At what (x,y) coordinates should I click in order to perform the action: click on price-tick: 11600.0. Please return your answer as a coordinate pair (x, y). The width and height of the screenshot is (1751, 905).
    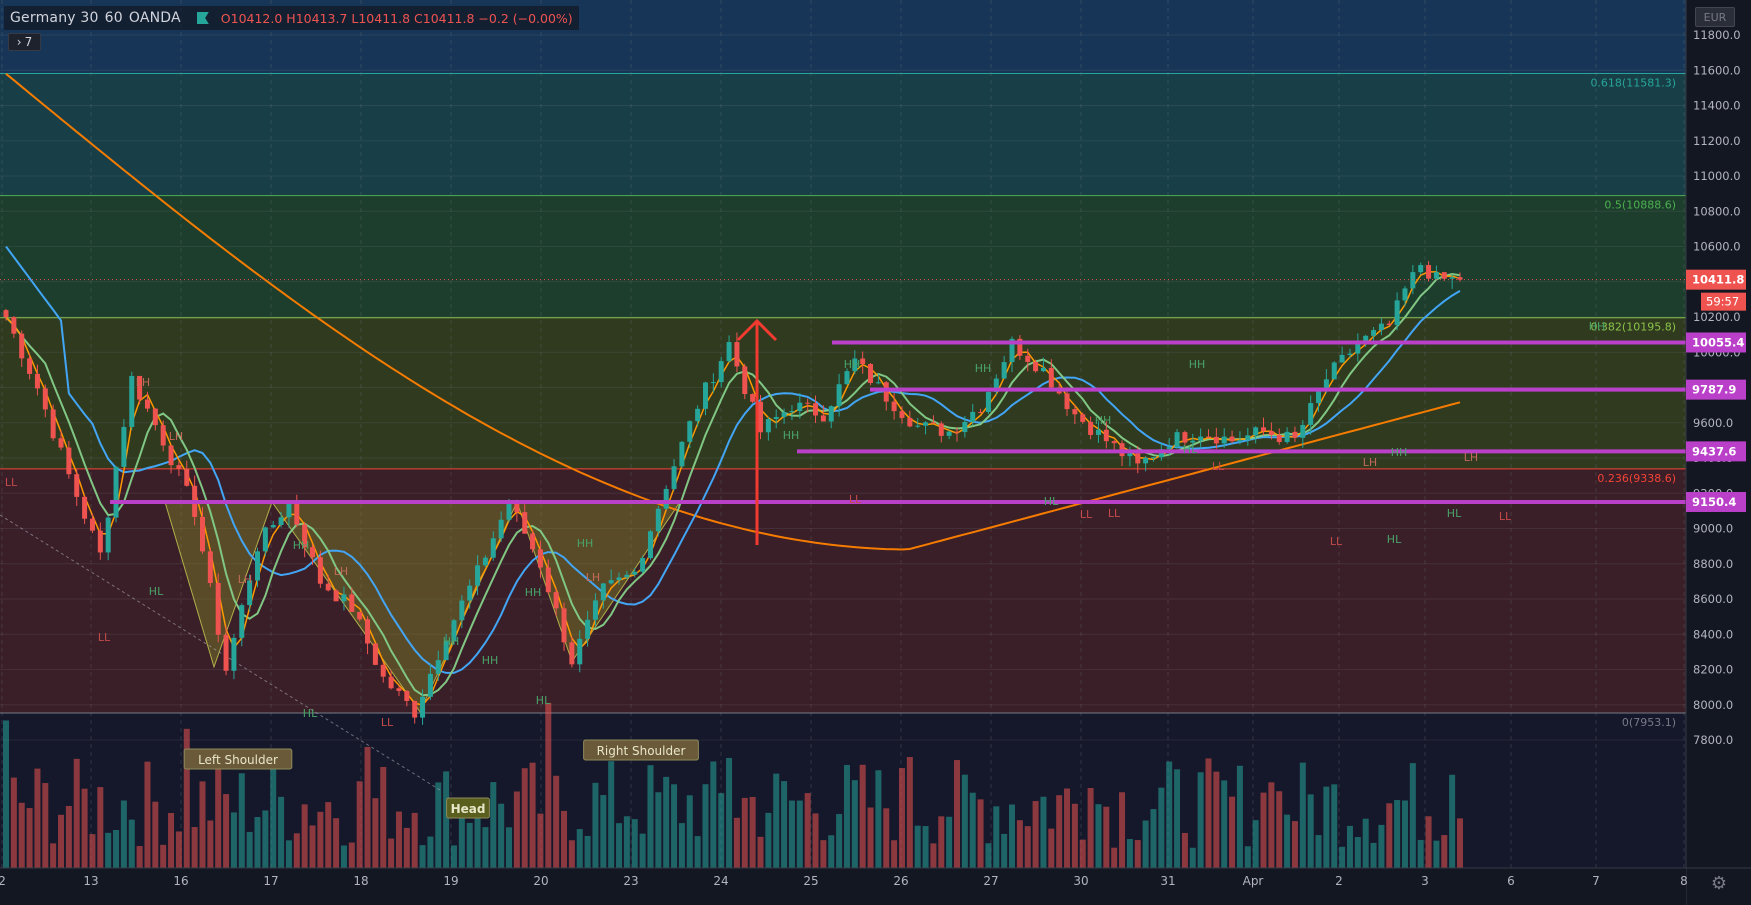
    Looking at the image, I should click on (1717, 70).